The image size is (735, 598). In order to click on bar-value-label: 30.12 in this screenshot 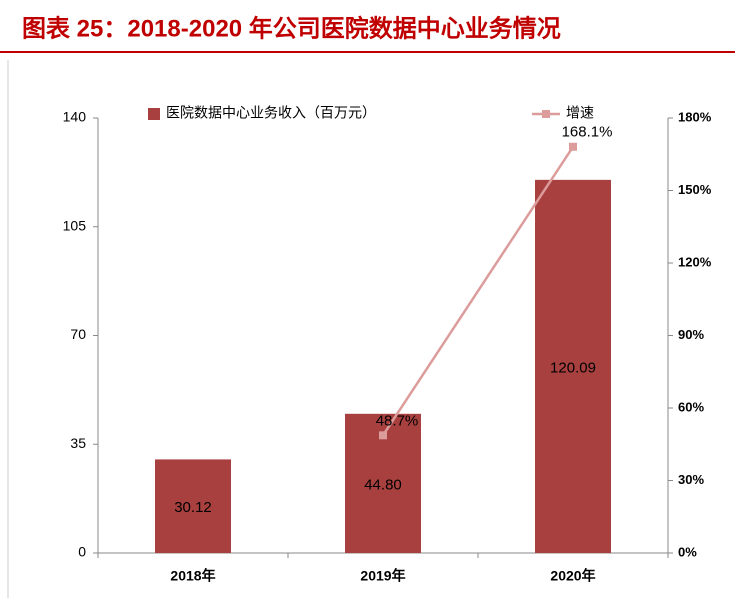, I will do `click(193, 507)`.